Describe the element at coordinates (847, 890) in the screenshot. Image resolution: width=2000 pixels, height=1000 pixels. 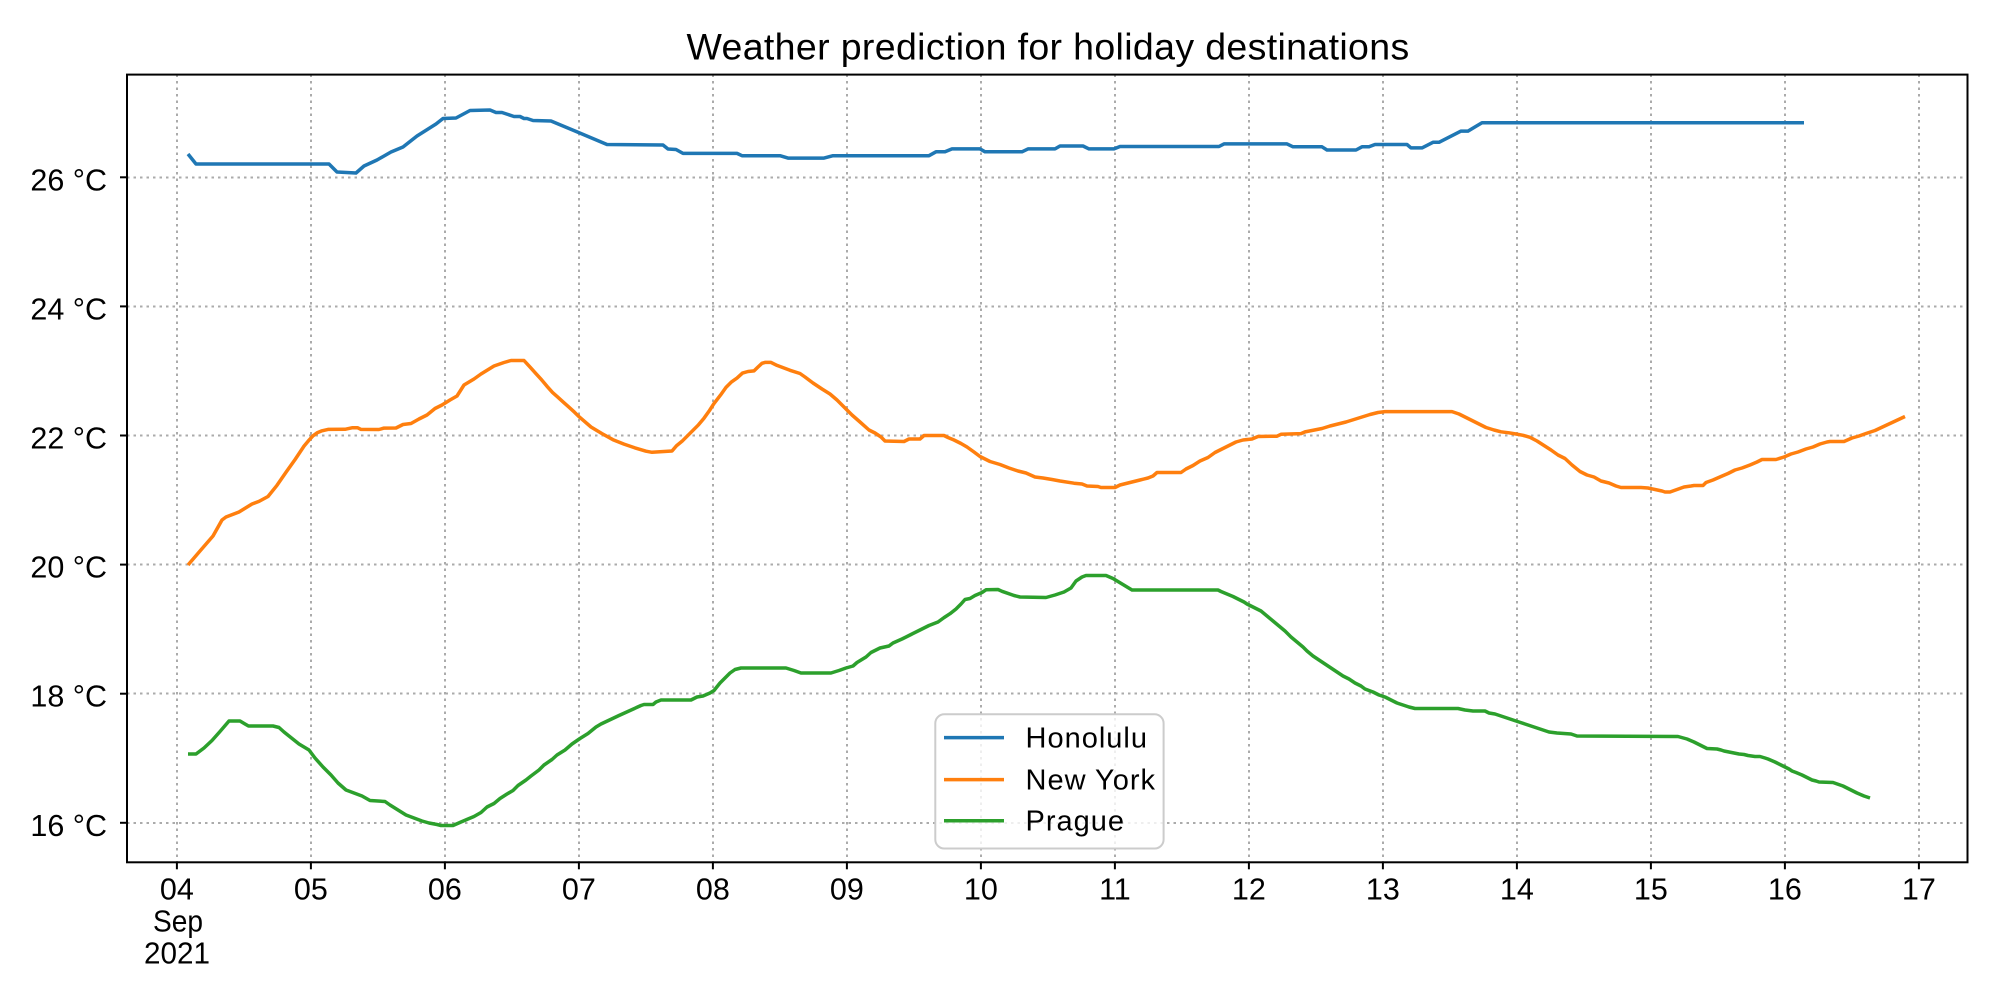
I see `svg-text: 09` at that location.